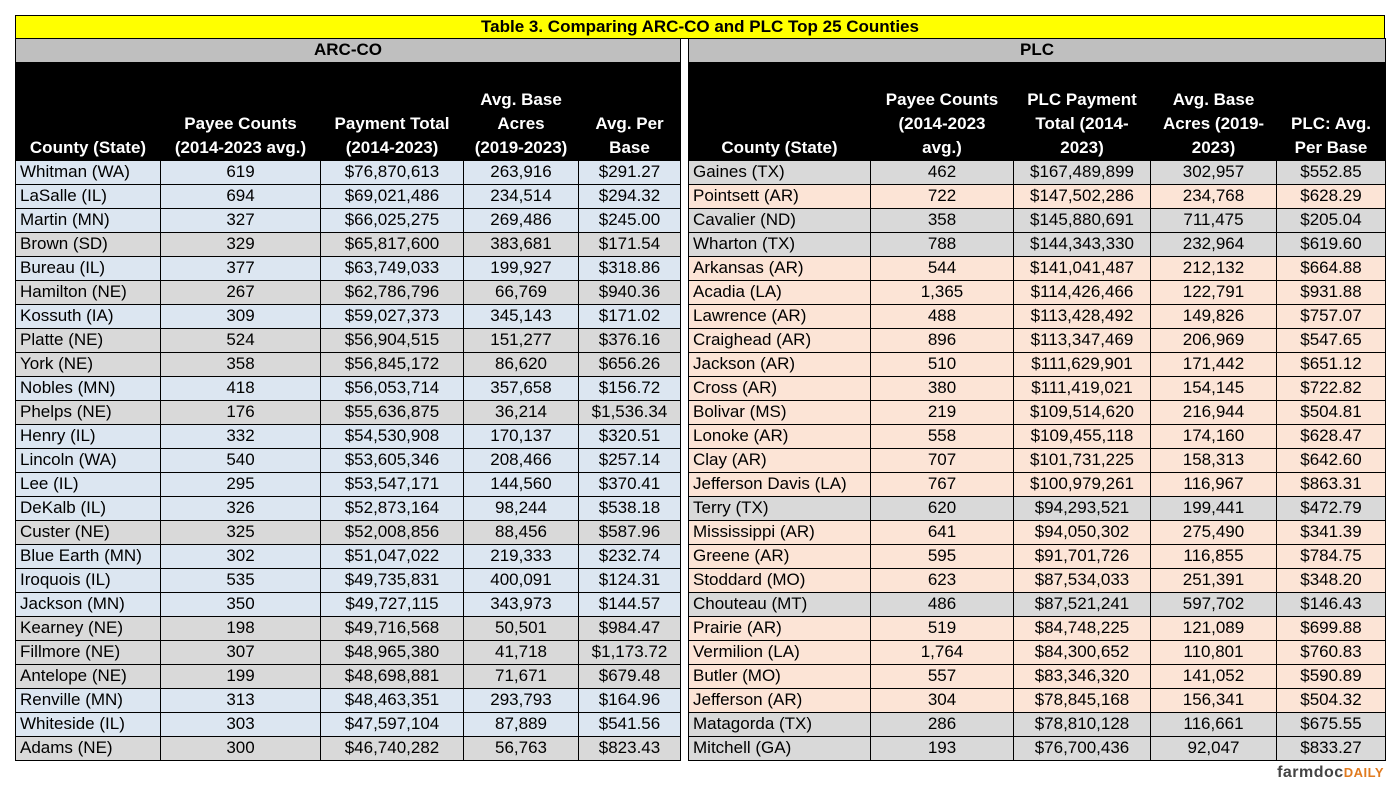 This screenshot has height=786, width=1400. I want to click on value-cell: $205.04, so click(1331, 220).